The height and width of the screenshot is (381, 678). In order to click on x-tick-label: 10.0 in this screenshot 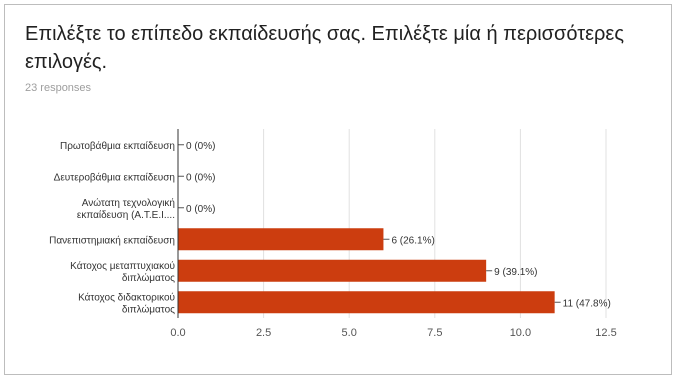, I will do `click(520, 333)`.